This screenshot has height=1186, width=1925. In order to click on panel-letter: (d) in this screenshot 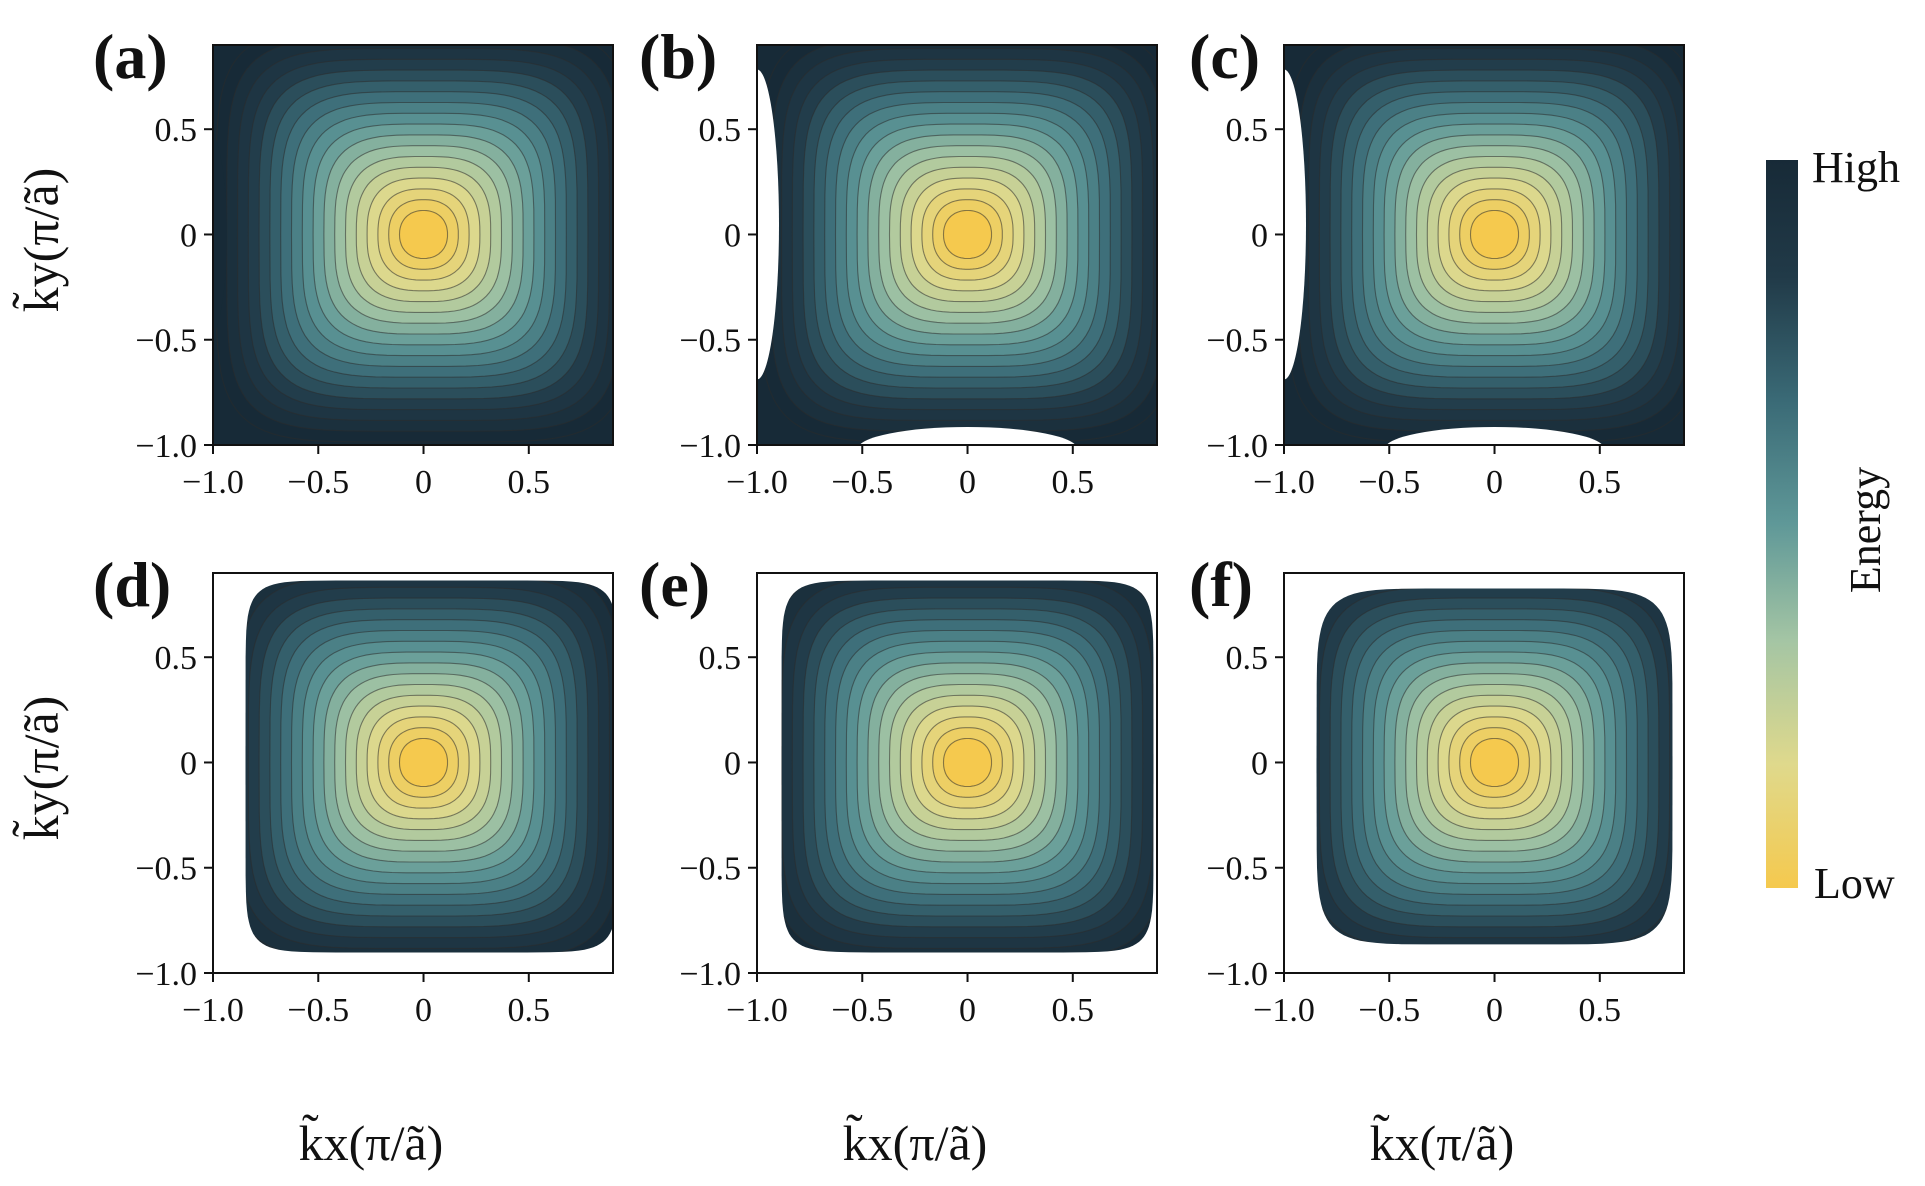, I will do `click(132, 584)`.